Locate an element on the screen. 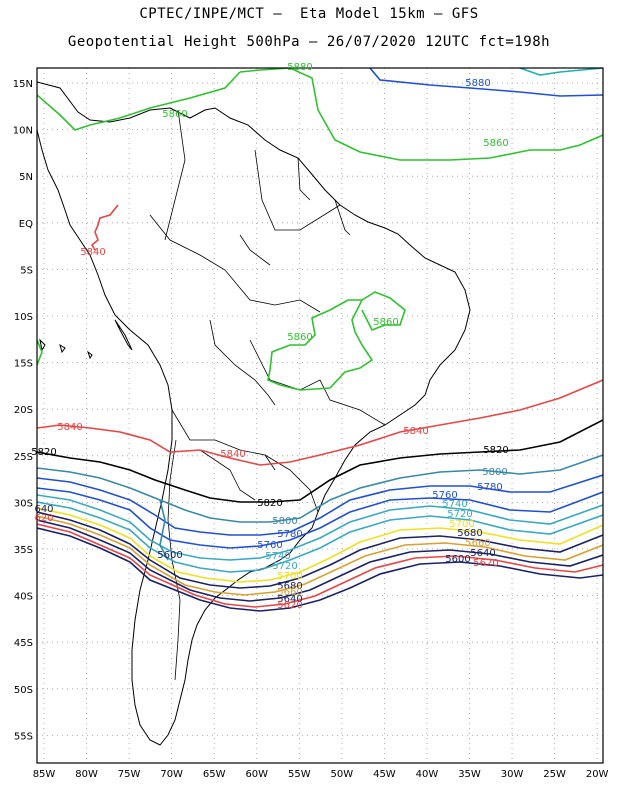 The image size is (618, 800). lon-tick-label: 85W is located at coordinates (44, 774).